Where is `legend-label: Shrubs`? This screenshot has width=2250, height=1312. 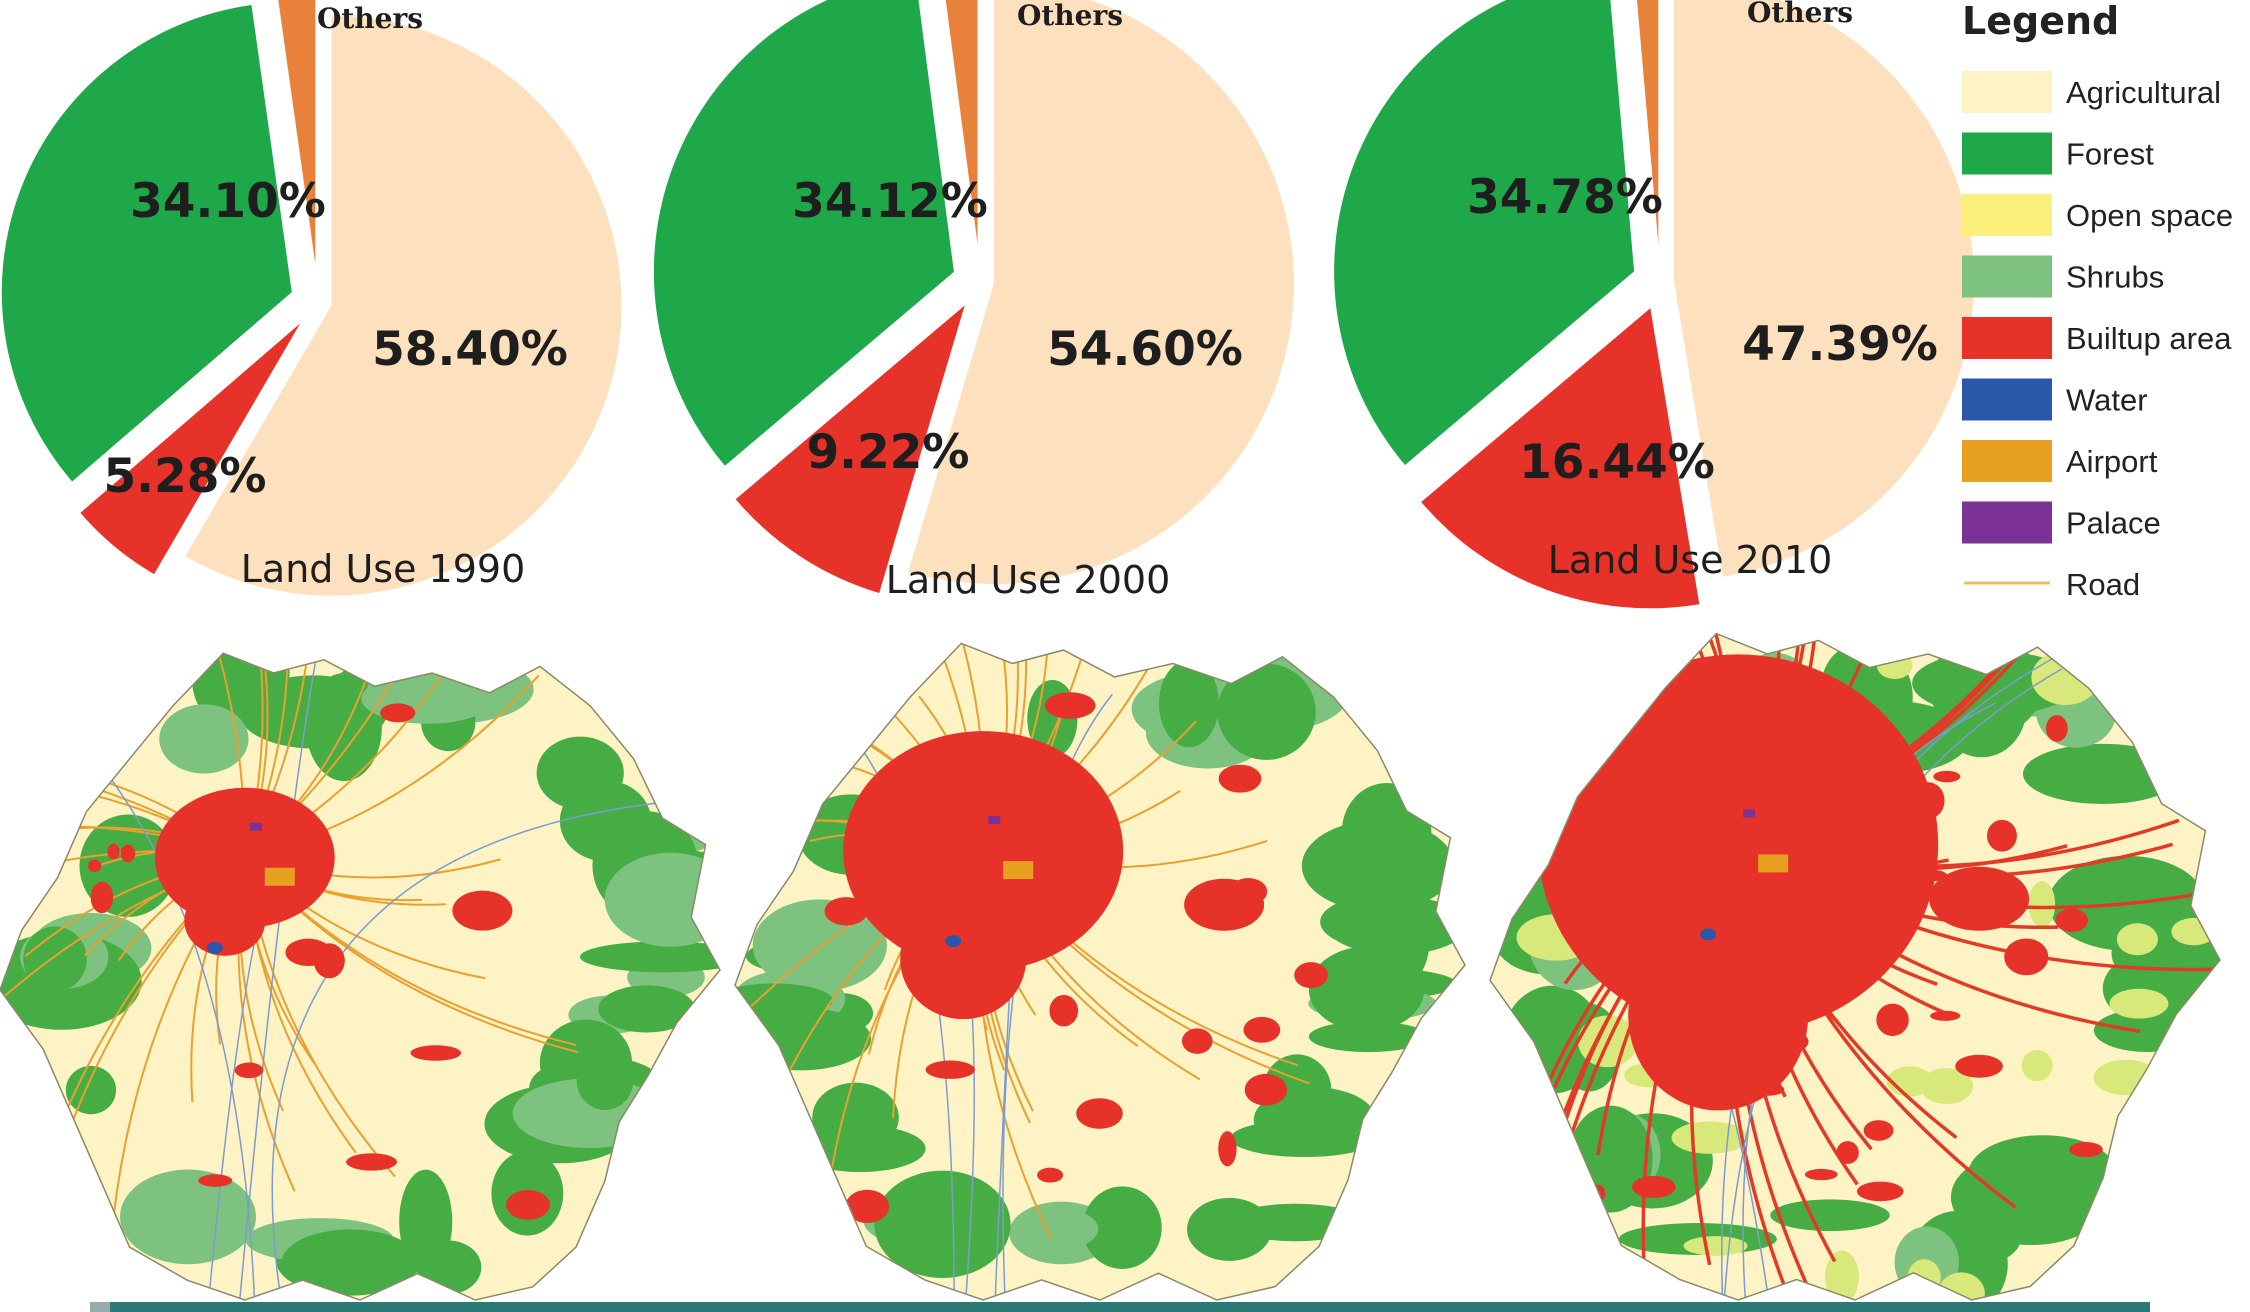
legend-label: Shrubs is located at coordinates (2115, 277).